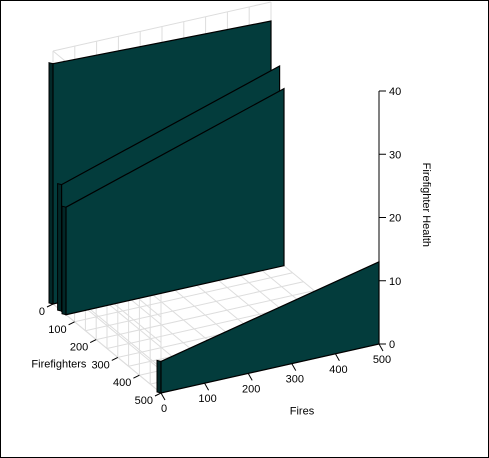  What do you see at coordinates (302, 412) in the screenshot?
I see `x-axis-title: Fires` at bounding box center [302, 412].